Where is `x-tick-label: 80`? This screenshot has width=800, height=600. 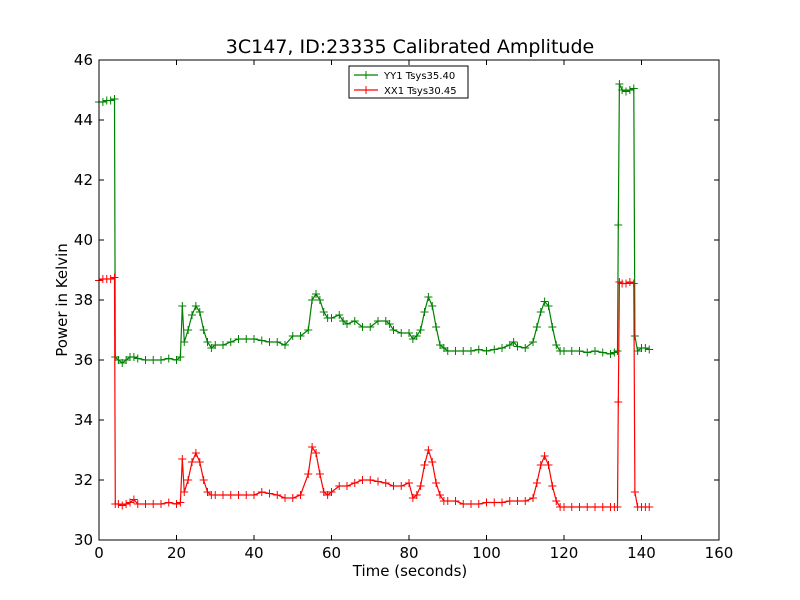
x-tick-label: 80 is located at coordinates (408, 553).